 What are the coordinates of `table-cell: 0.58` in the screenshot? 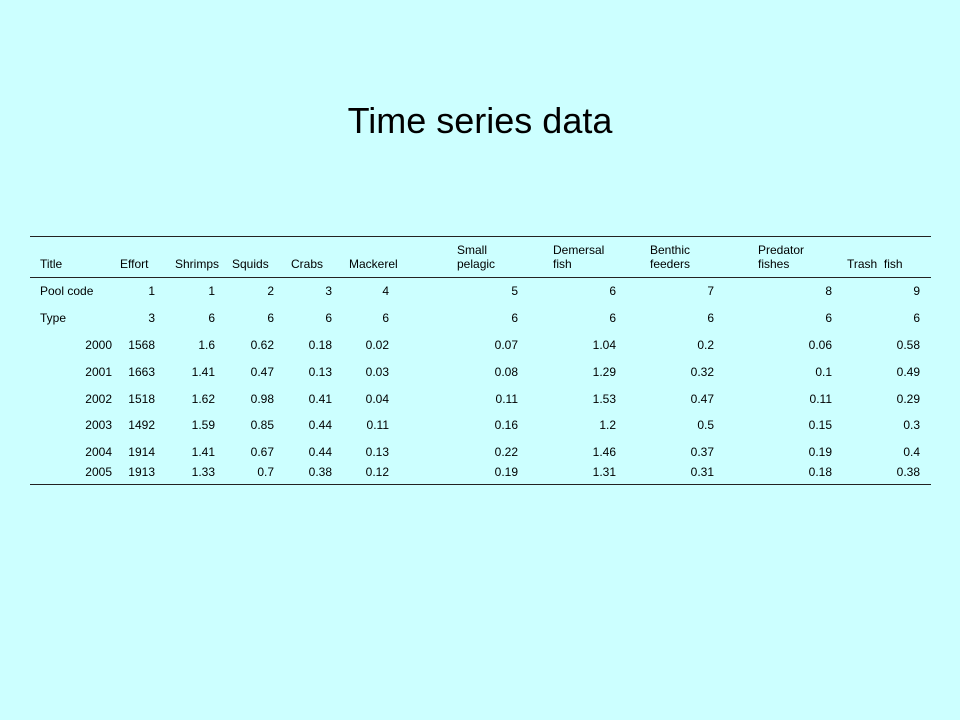 It's located at (908, 345).